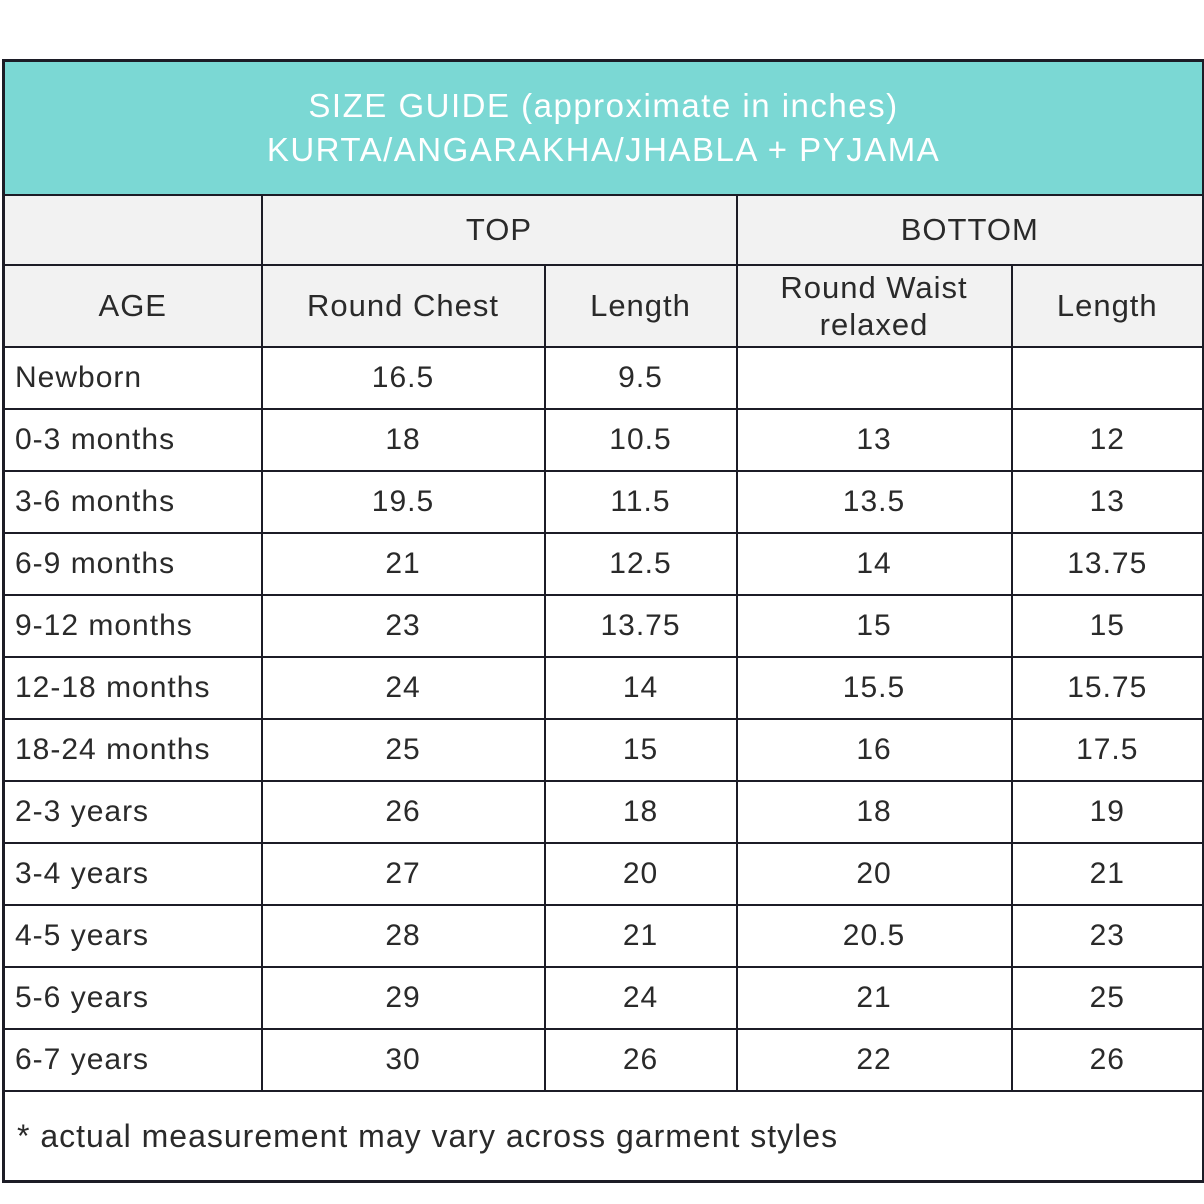 The width and height of the screenshot is (1204, 1204). What do you see at coordinates (1107, 812) in the screenshot?
I see `cell-bottom-length: 19` at bounding box center [1107, 812].